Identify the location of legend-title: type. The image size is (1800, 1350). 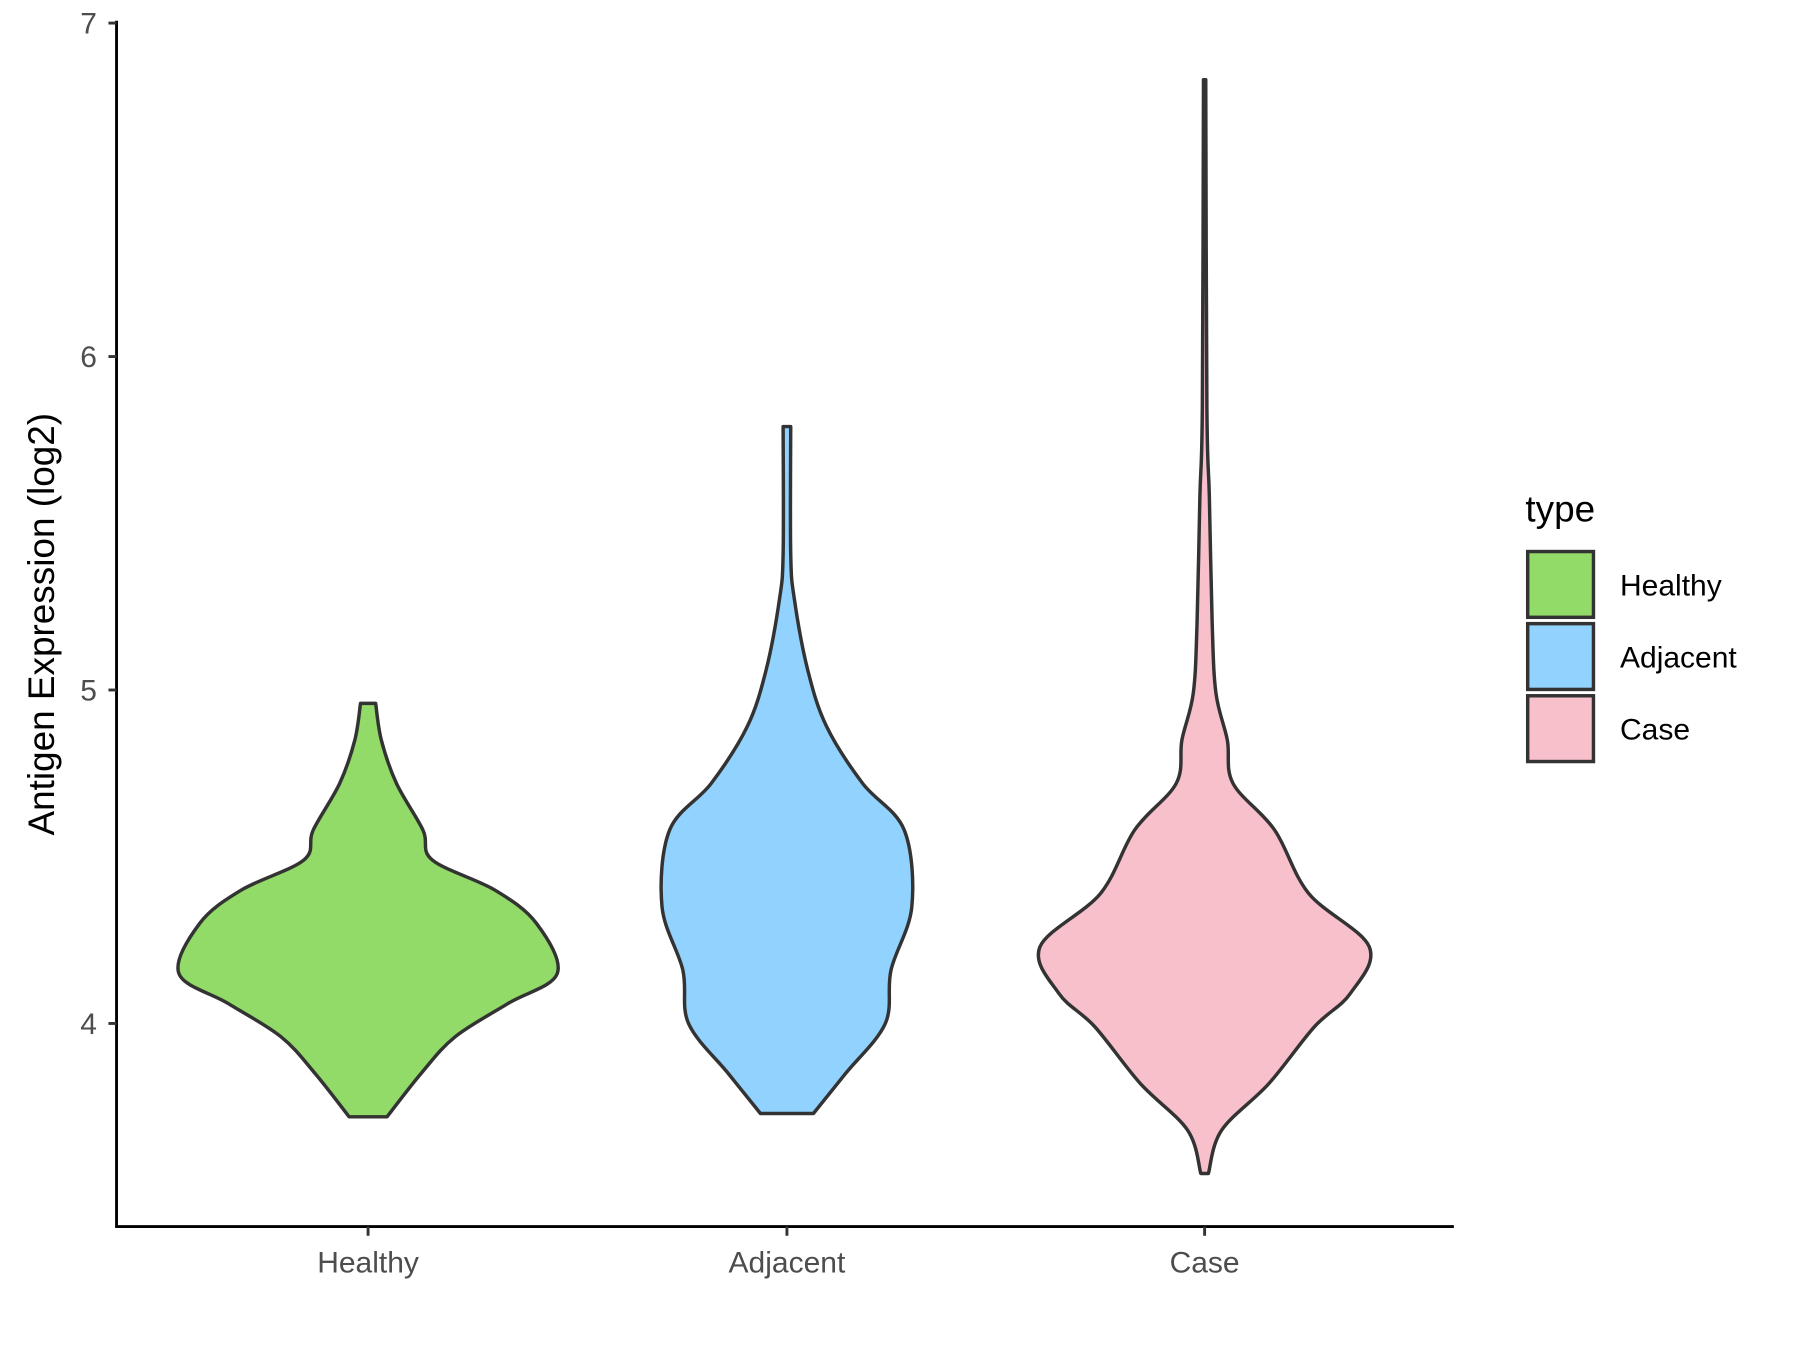
(1560, 509).